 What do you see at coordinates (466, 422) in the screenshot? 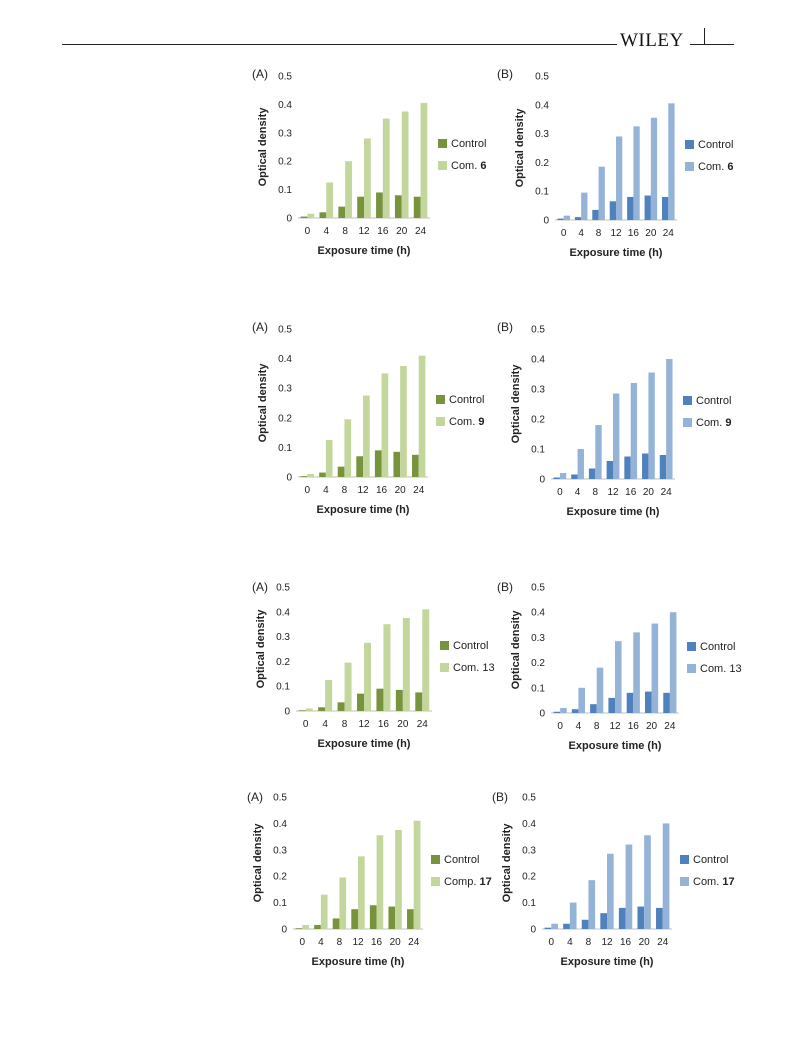
I see `legend-label: Com. 9` at bounding box center [466, 422].